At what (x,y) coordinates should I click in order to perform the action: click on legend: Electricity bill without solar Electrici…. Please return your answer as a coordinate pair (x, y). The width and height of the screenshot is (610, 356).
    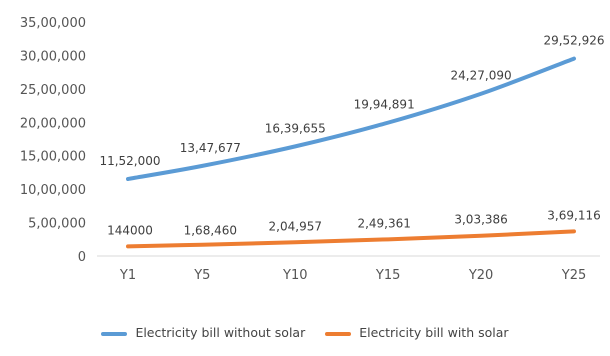
    Looking at the image, I should click on (305, 332).